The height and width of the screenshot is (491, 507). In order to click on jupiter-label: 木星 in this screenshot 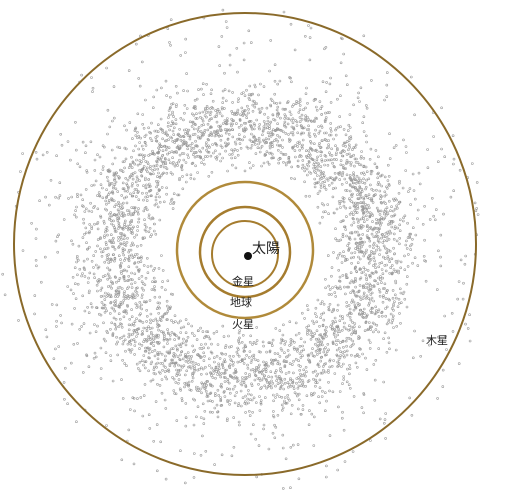, I will do `click(437, 340)`.